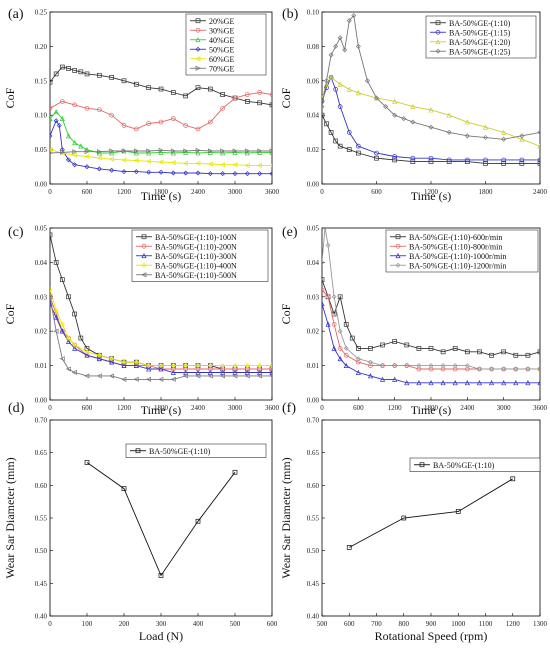 The width and height of the screenshot is (550, 650). I want to click on y-tick-label: 0.02, so click(313, 150).